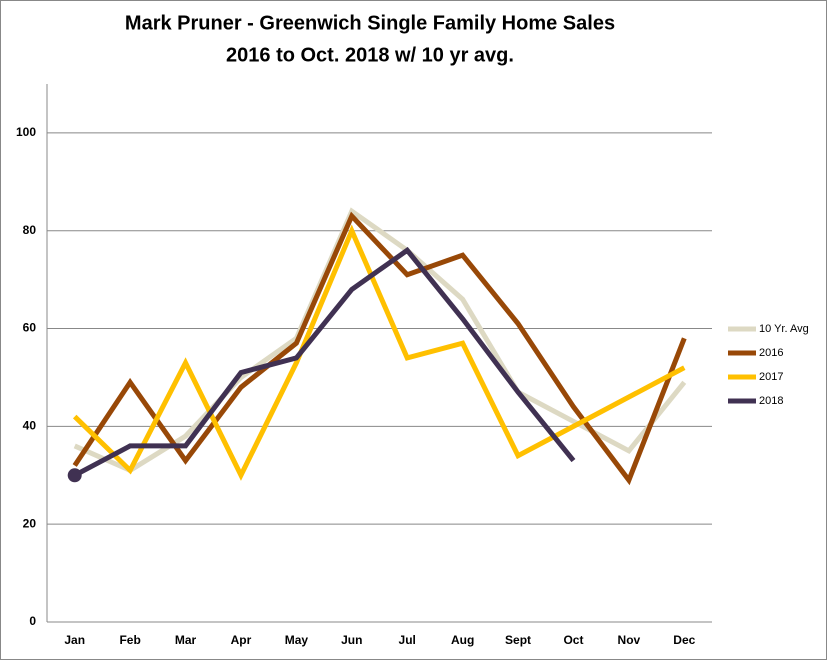  What do you see at coordinates (74, 475) in the screenshot?
I see `point-marker` at bounding box center [74, 475].